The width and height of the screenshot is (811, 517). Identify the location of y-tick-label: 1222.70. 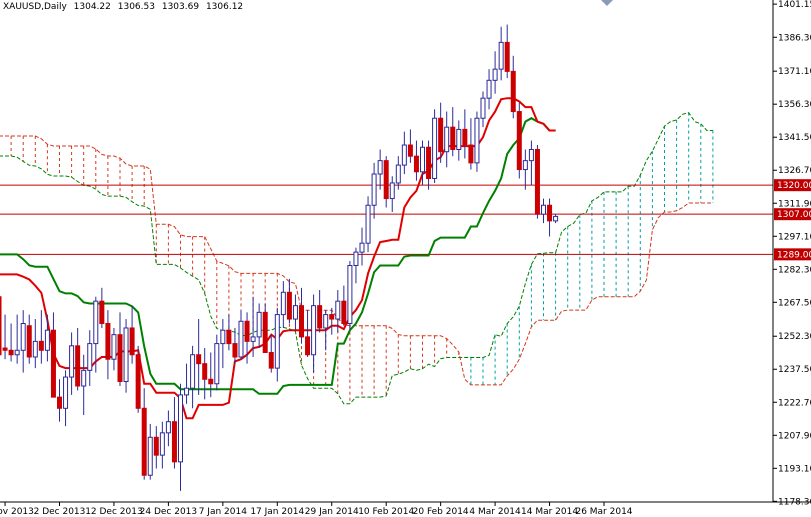
(794, 403).